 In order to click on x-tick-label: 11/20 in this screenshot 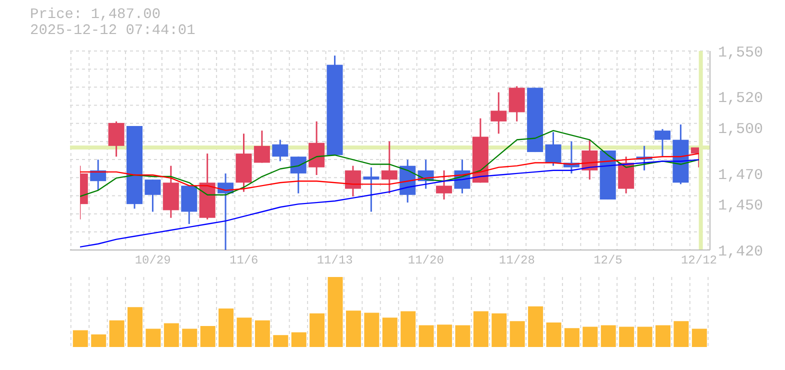, I will do `click(426, 261)`.